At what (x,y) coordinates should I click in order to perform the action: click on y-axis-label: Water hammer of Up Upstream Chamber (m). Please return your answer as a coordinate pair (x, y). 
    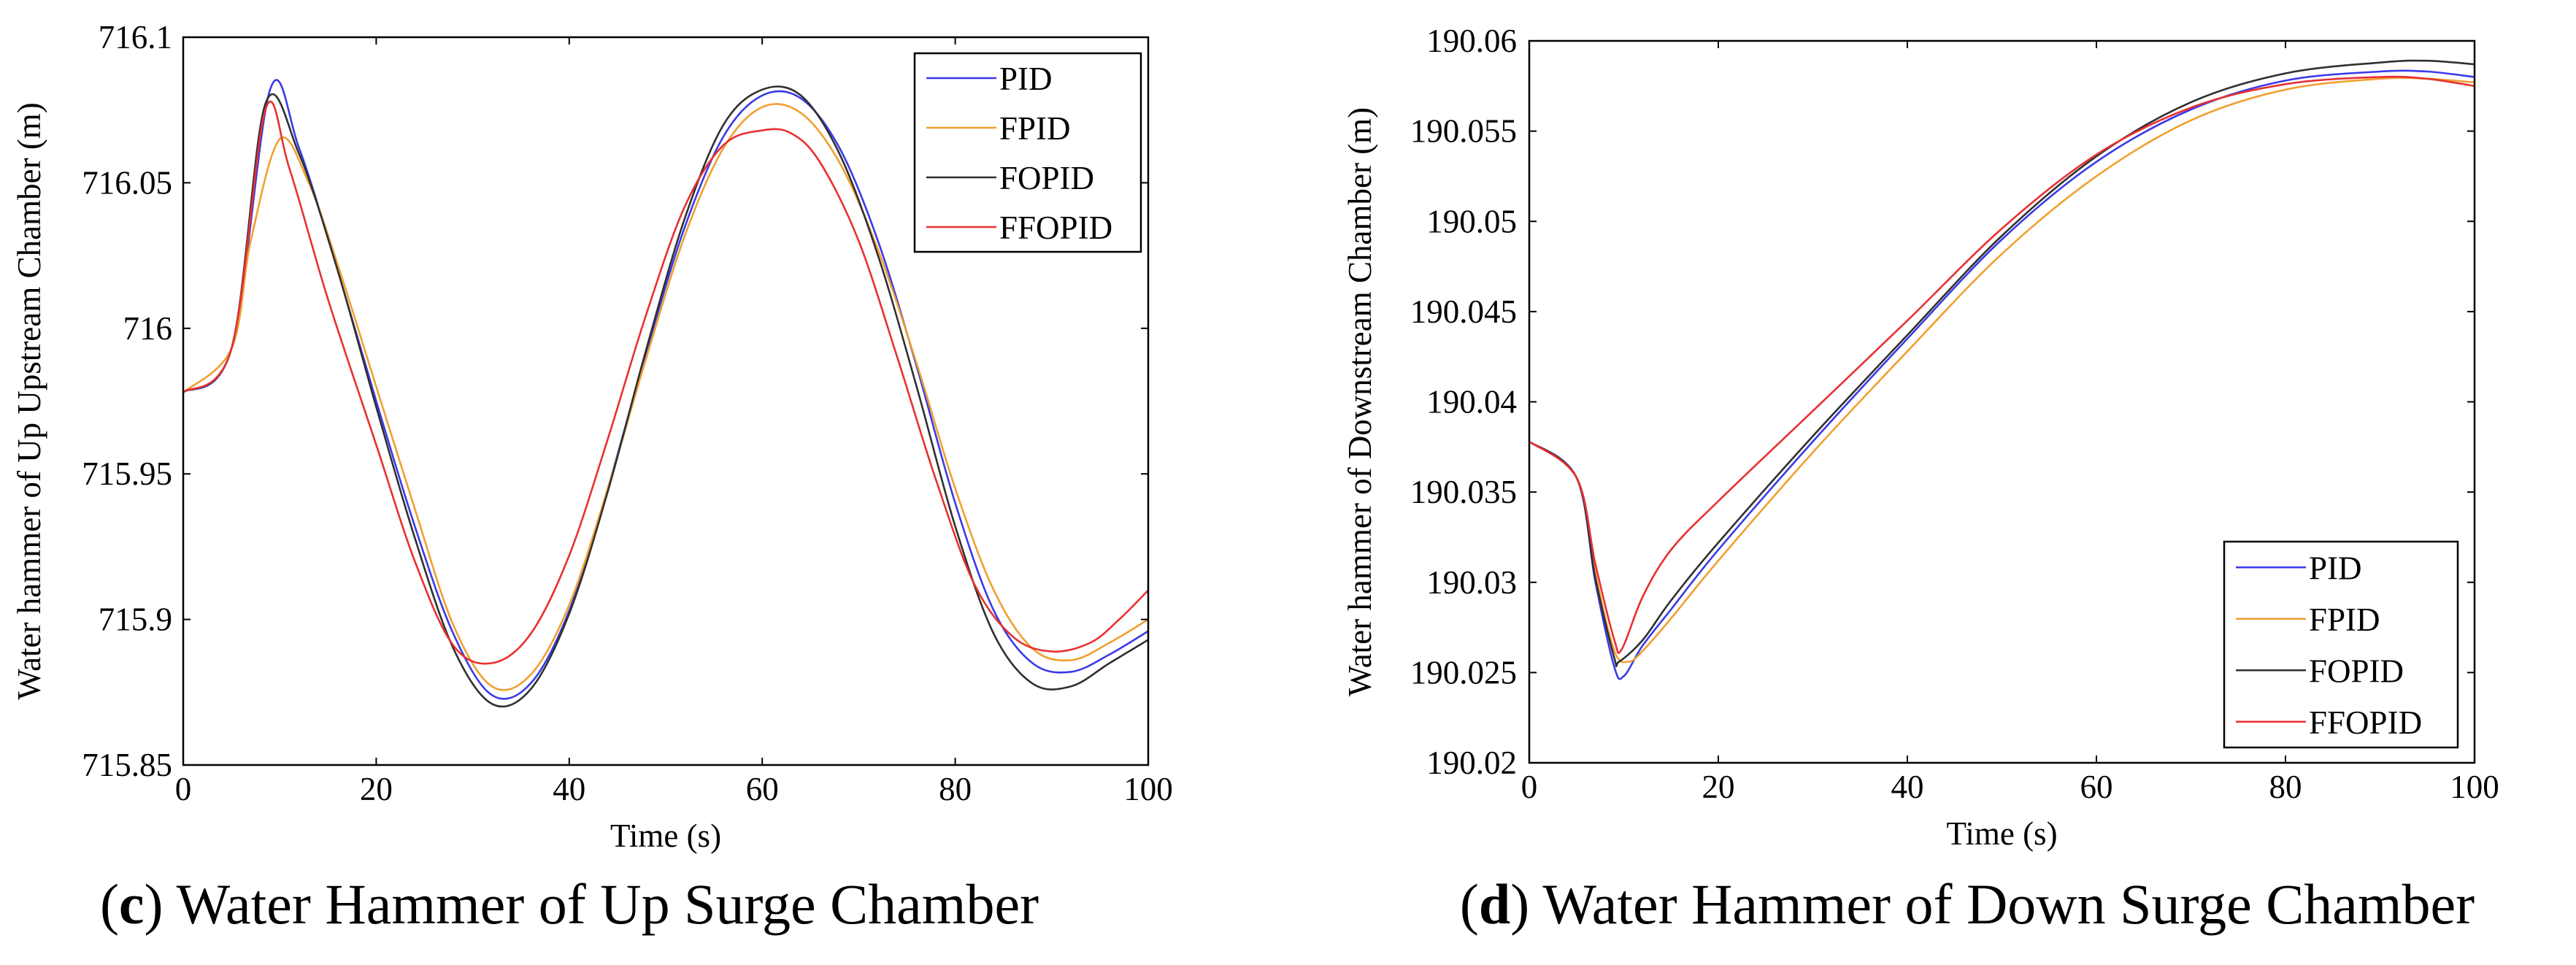
    Looking at the image, I should click on (29, 401).